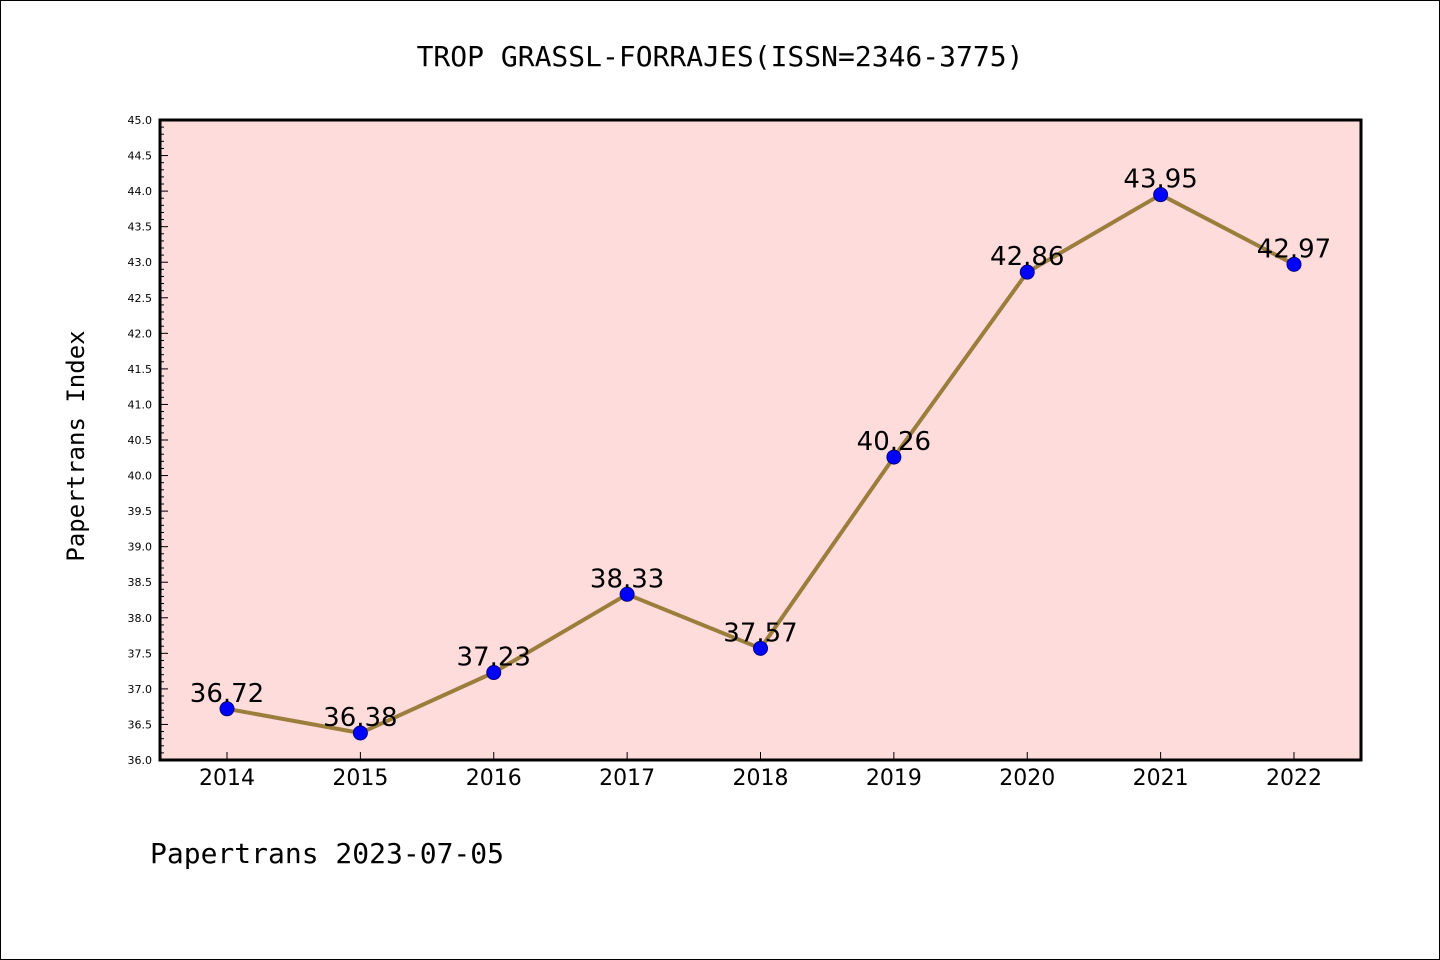 The width and height of the screenshot is (1440, 960). What do you see at coordinates (720, 56) in the screenshot?
I see `chart-title: TROP GRASSL-FORRAJES(ISSN=2346-3775)` at bounding box center [720, 56].